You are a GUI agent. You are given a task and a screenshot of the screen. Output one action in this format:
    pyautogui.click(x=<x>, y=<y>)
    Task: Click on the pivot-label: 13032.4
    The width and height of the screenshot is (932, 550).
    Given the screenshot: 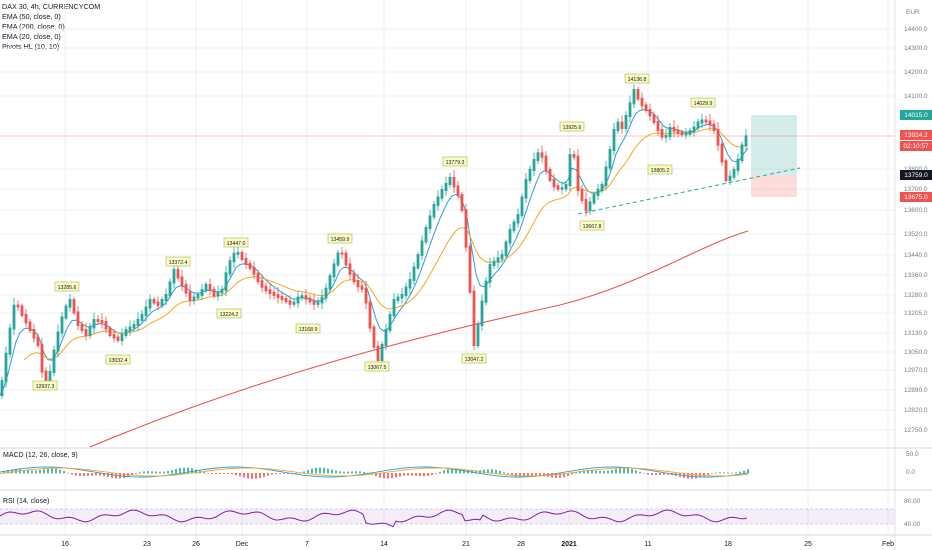 What is the action you would take?
    pyautogui.click(x=118, y=361)
    